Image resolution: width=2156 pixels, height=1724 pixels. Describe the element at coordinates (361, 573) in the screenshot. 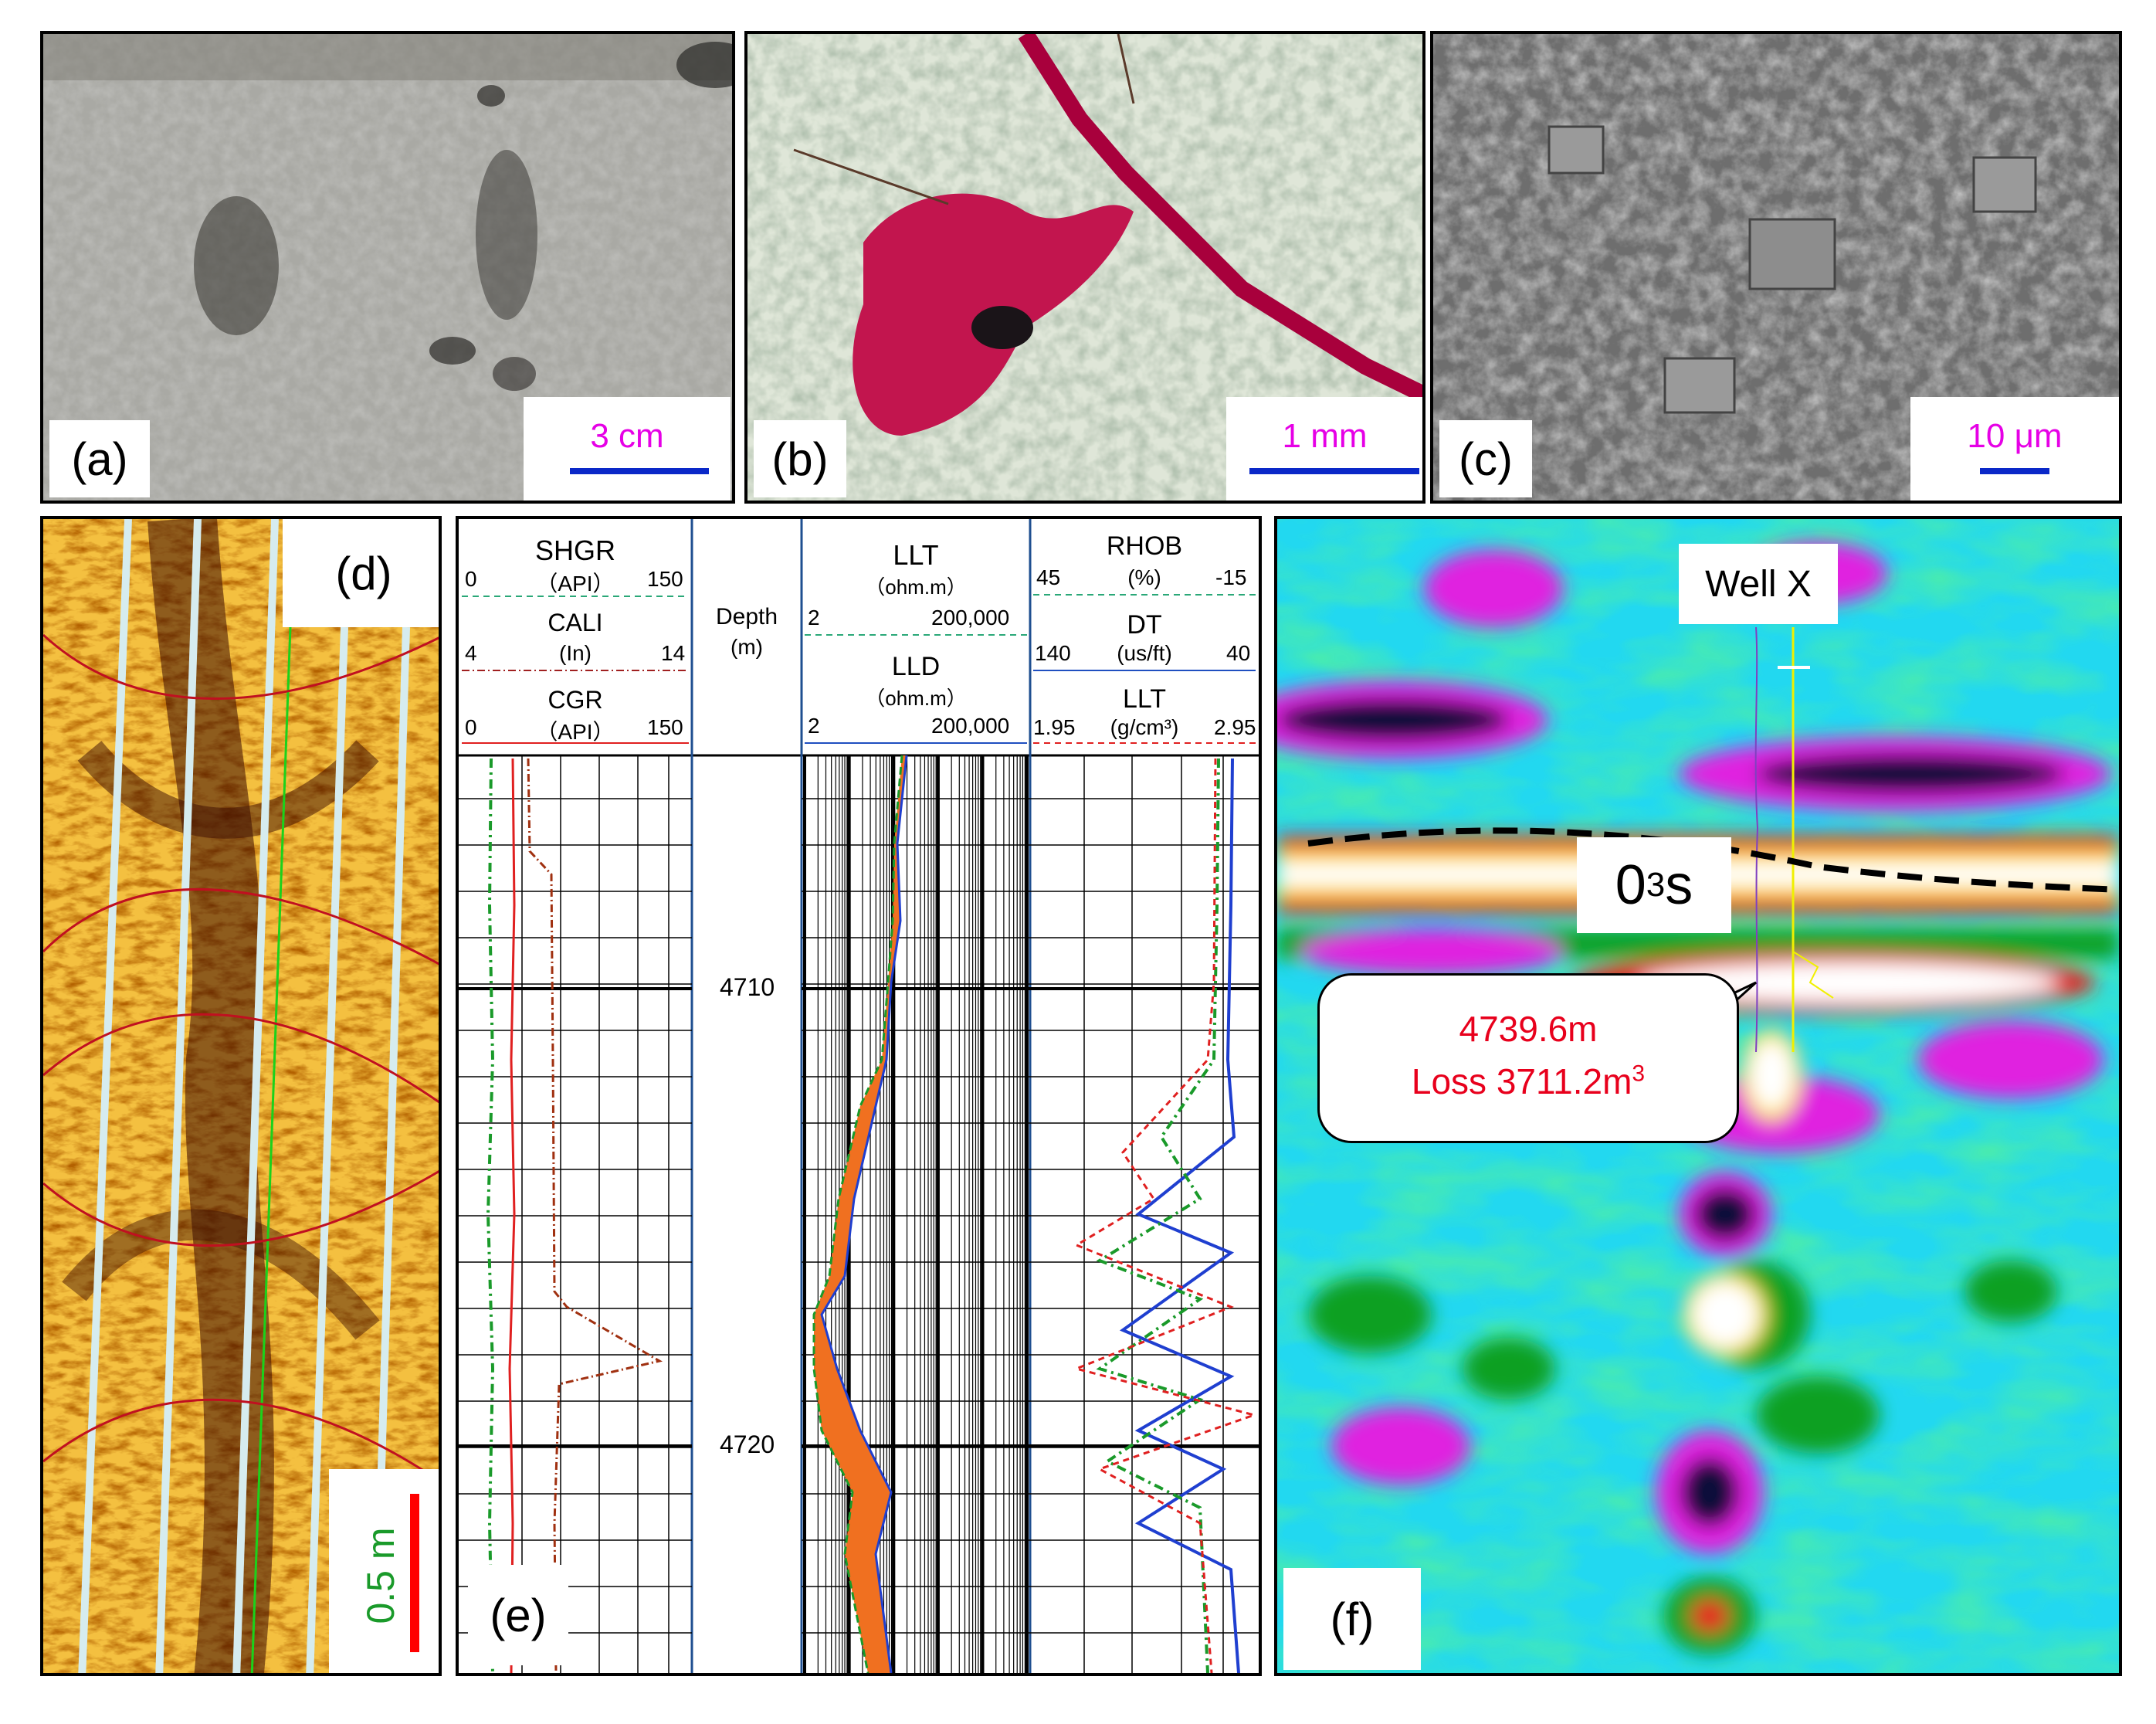

I see `panel-d-label: (d)` at that location.